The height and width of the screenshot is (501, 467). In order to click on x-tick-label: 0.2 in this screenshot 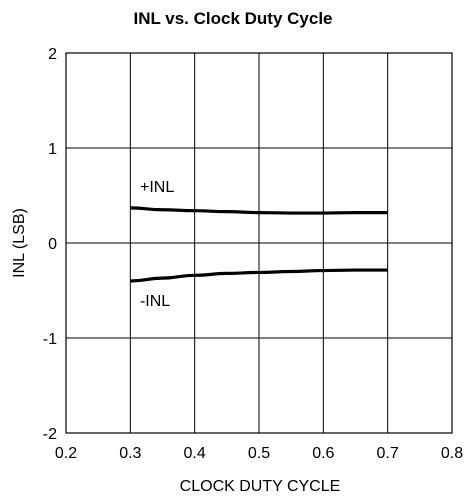, I will do `click(66, 453)`.